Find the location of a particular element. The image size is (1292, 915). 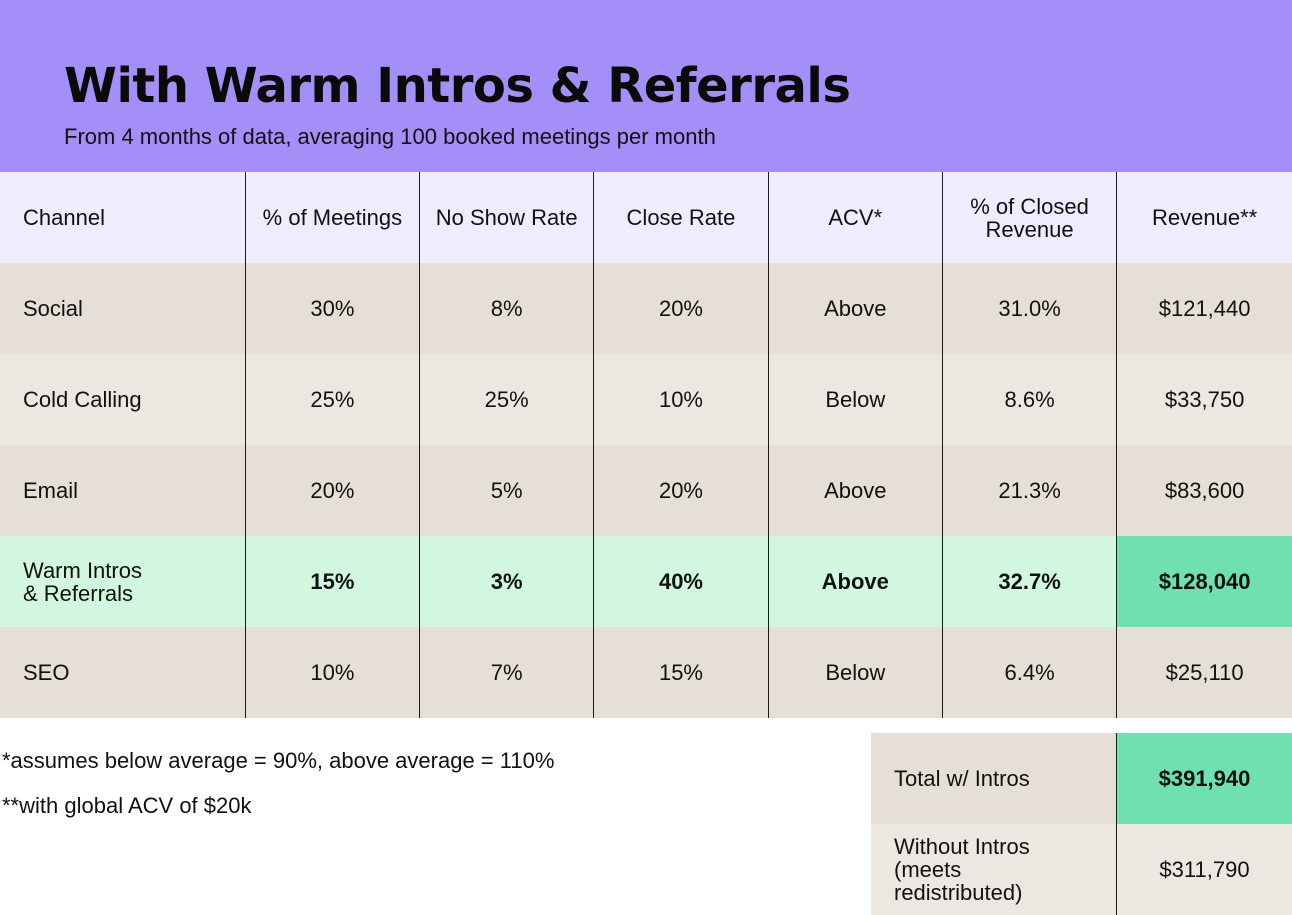

meetings-cell: 30% is located at coordinates (333, 308).